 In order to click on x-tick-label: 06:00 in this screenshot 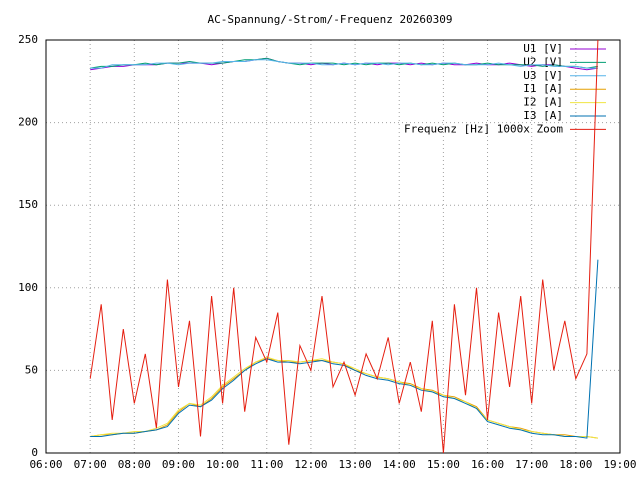, I will do `click(45, 464)`.